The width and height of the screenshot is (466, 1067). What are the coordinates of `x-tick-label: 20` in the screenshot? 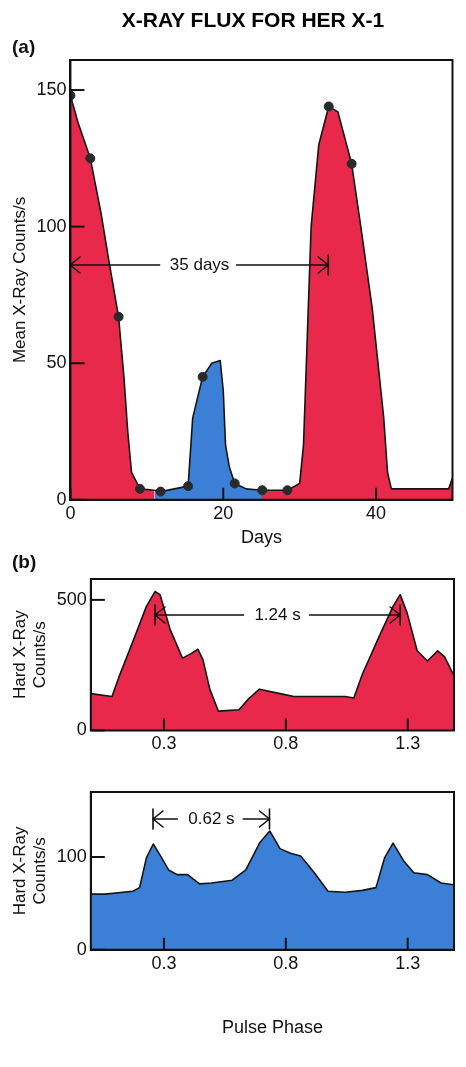 It's located at (223, 512).